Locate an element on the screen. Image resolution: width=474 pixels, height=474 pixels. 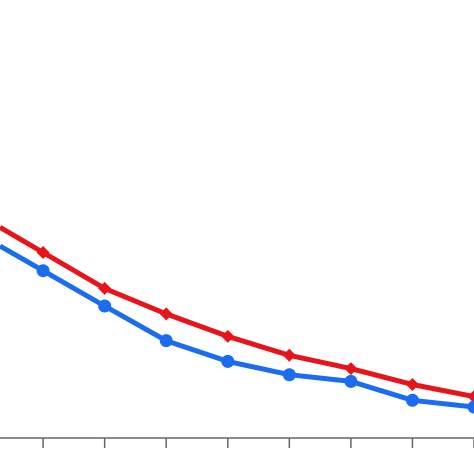
x-axis-ticks is located at coordinates (258, 443).